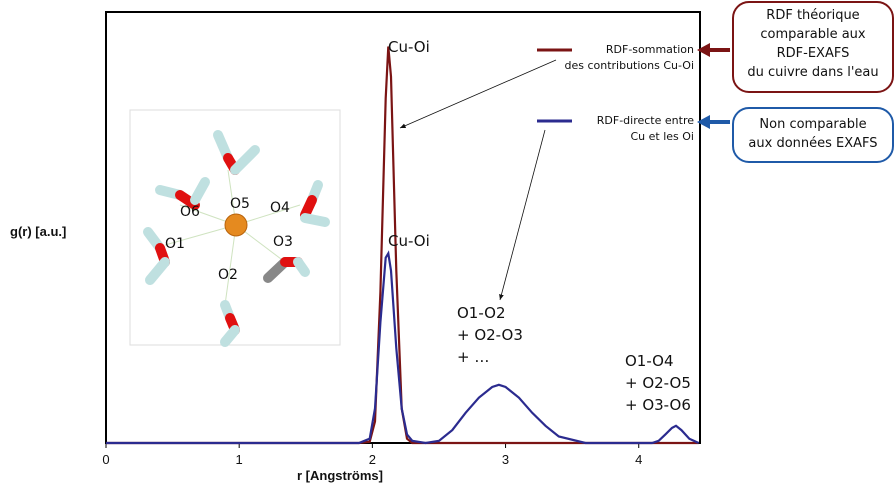  Describe the element at coordinates (372, 459) in the screenshot. I see `x-tick-label: 2` at that location.